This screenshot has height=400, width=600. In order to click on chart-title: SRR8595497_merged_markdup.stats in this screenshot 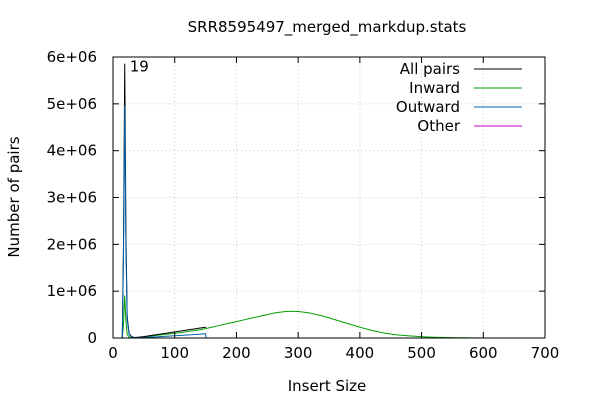, I will do `click(327, 27)`.